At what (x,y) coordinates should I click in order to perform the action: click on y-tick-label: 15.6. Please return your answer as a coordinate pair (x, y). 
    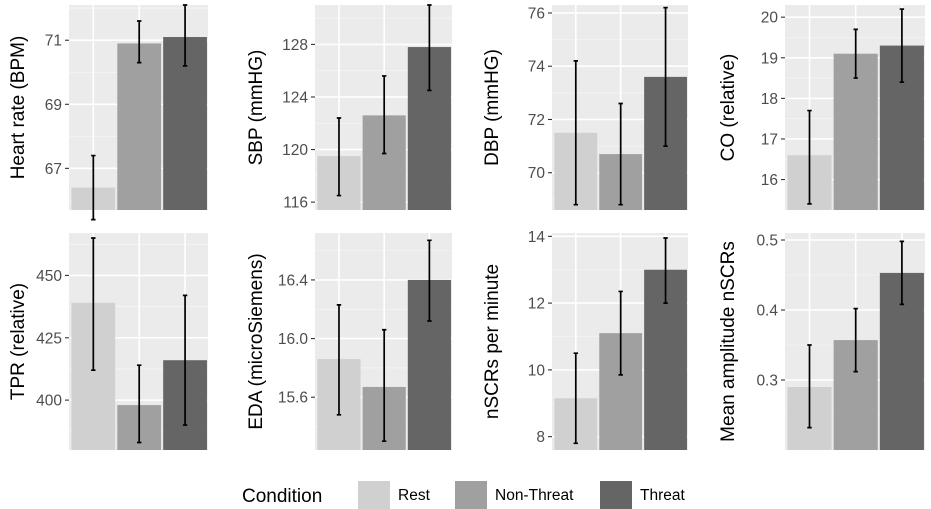
    Looking at the image, I should click on (293, 398).